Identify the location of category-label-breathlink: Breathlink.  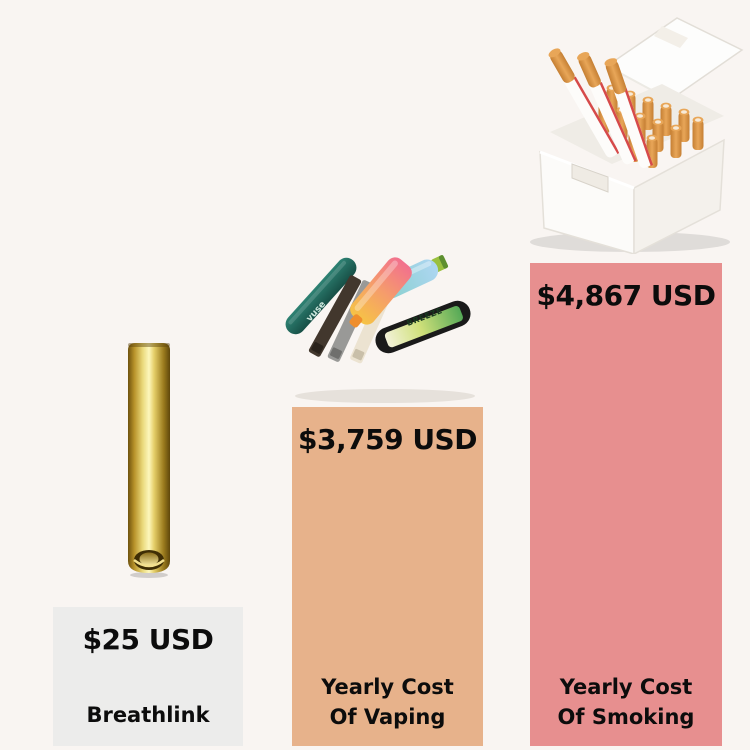
(148, 715).